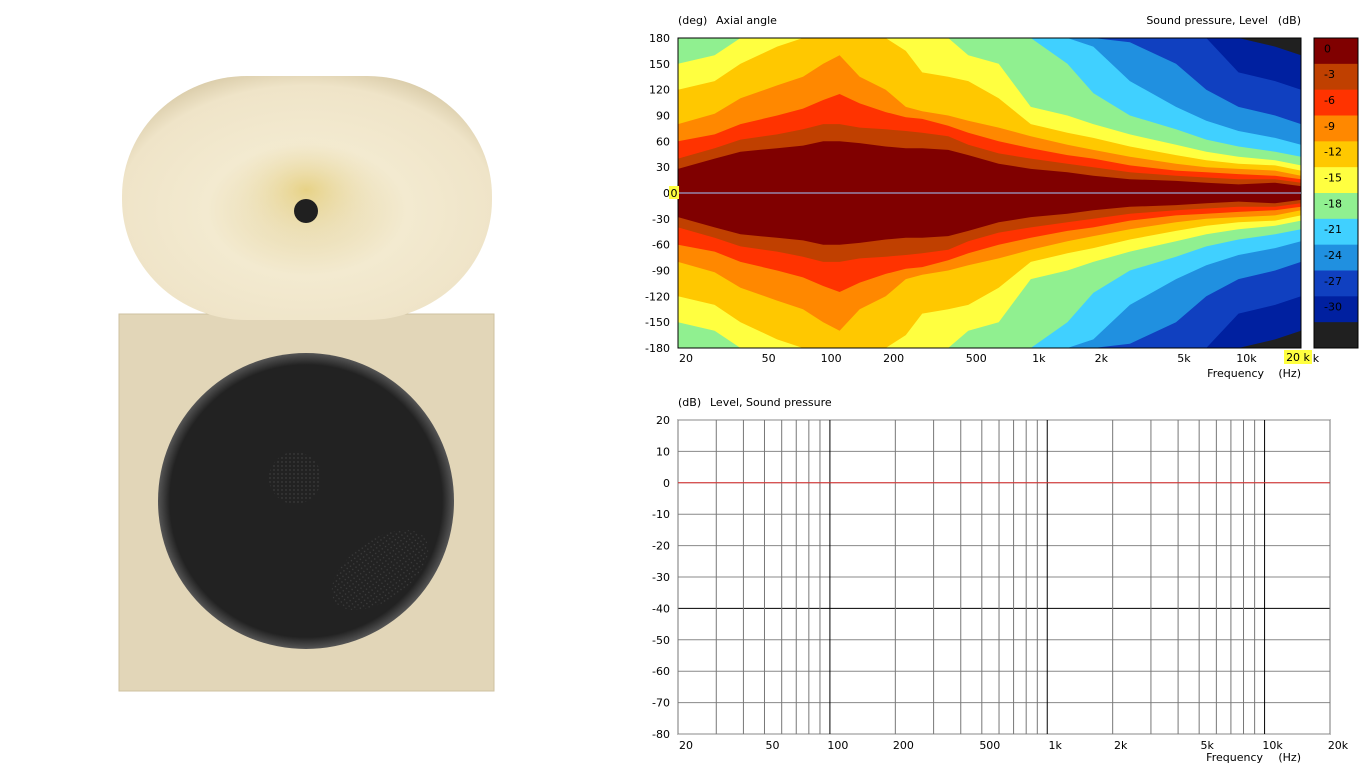 The height and width of the screenshot is (768, 1366). What do you see at coordinates (1333, 255) in the screenshot?
I see `colorbar-tick-label: -24` at bounding box center [1333, 255].